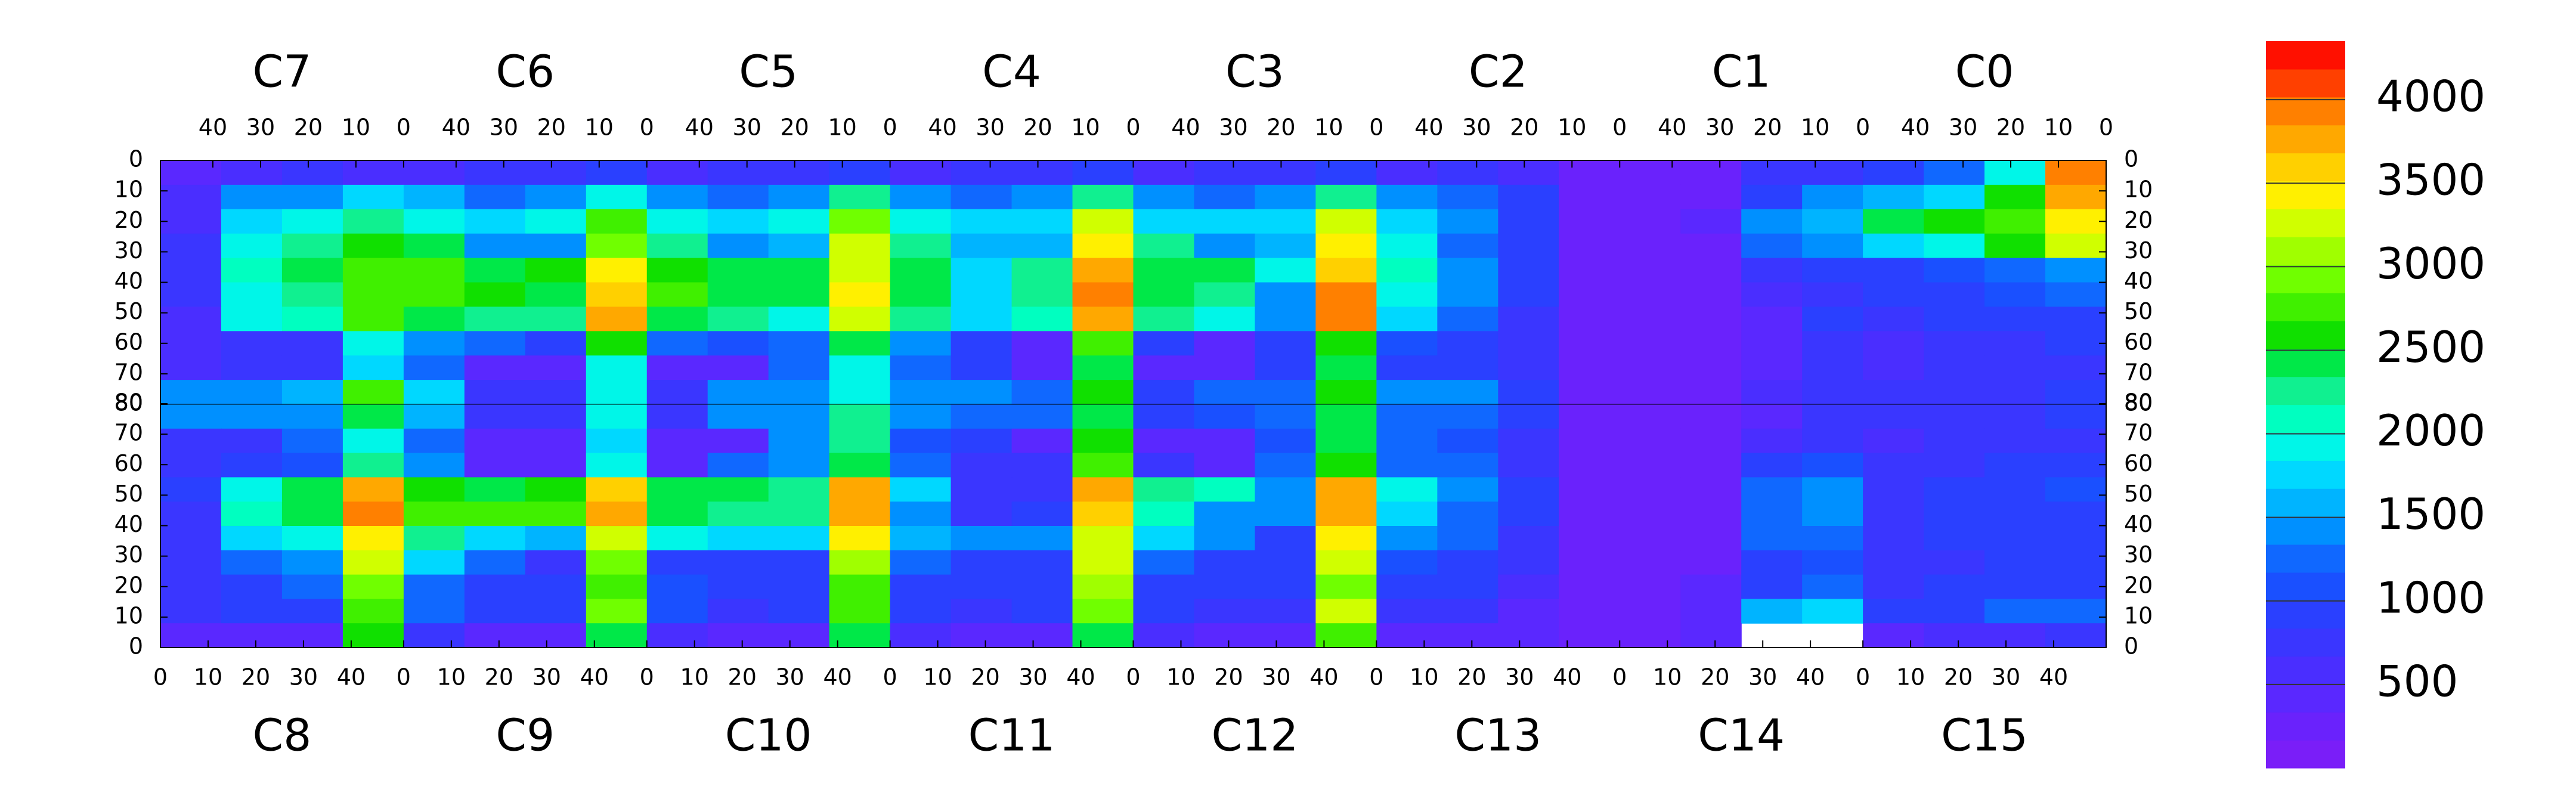  What do you see at coordinates (2138, 281) in the screenshot?
I see `y-tick-label: 40` at bounding box center [2138, 281].